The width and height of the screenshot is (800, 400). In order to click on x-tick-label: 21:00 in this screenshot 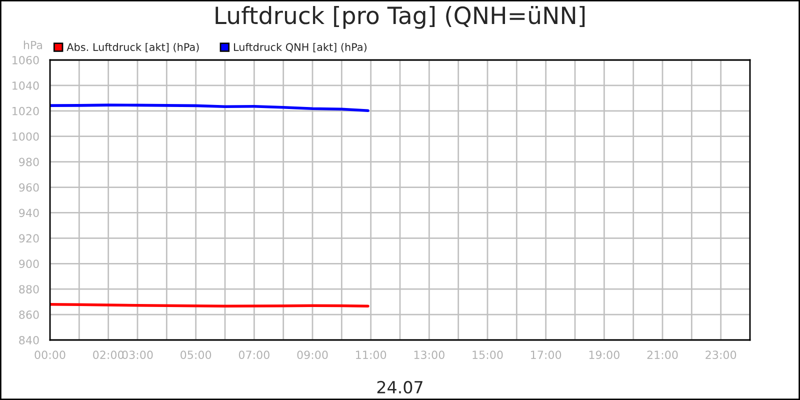, I will do `click(662, 355)`.